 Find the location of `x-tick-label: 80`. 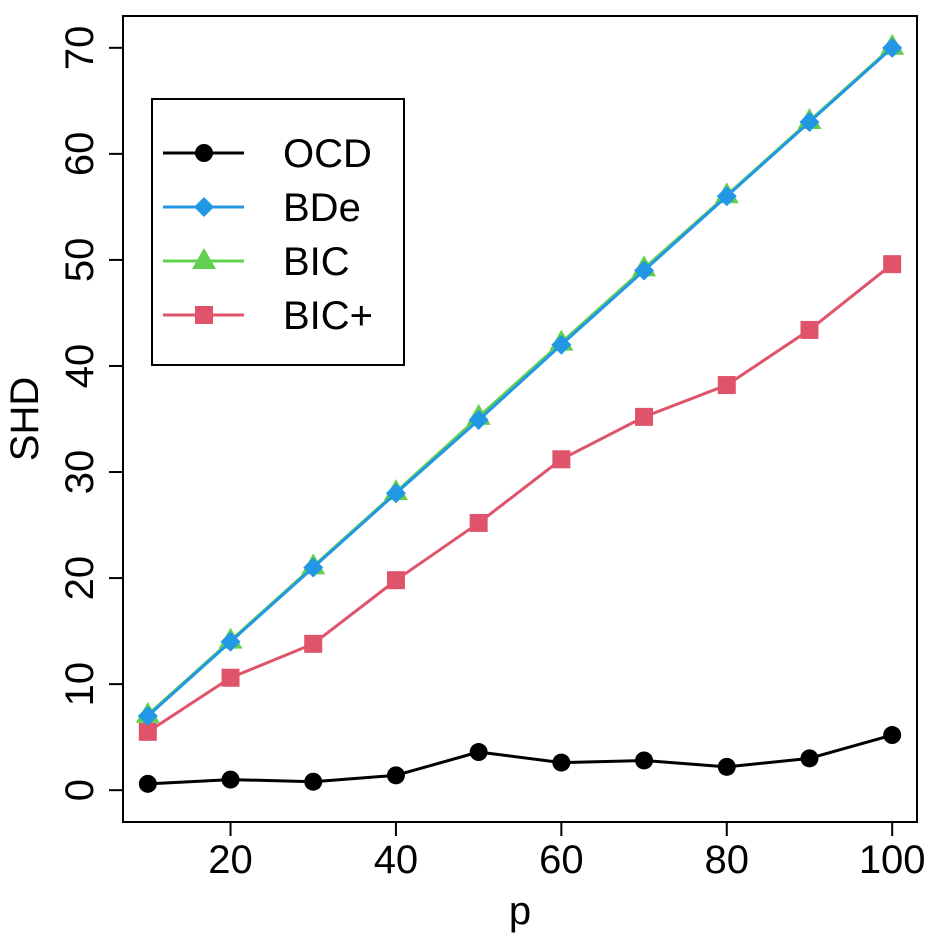

x-tick-label: 80 is located at coordinates (727, 860).